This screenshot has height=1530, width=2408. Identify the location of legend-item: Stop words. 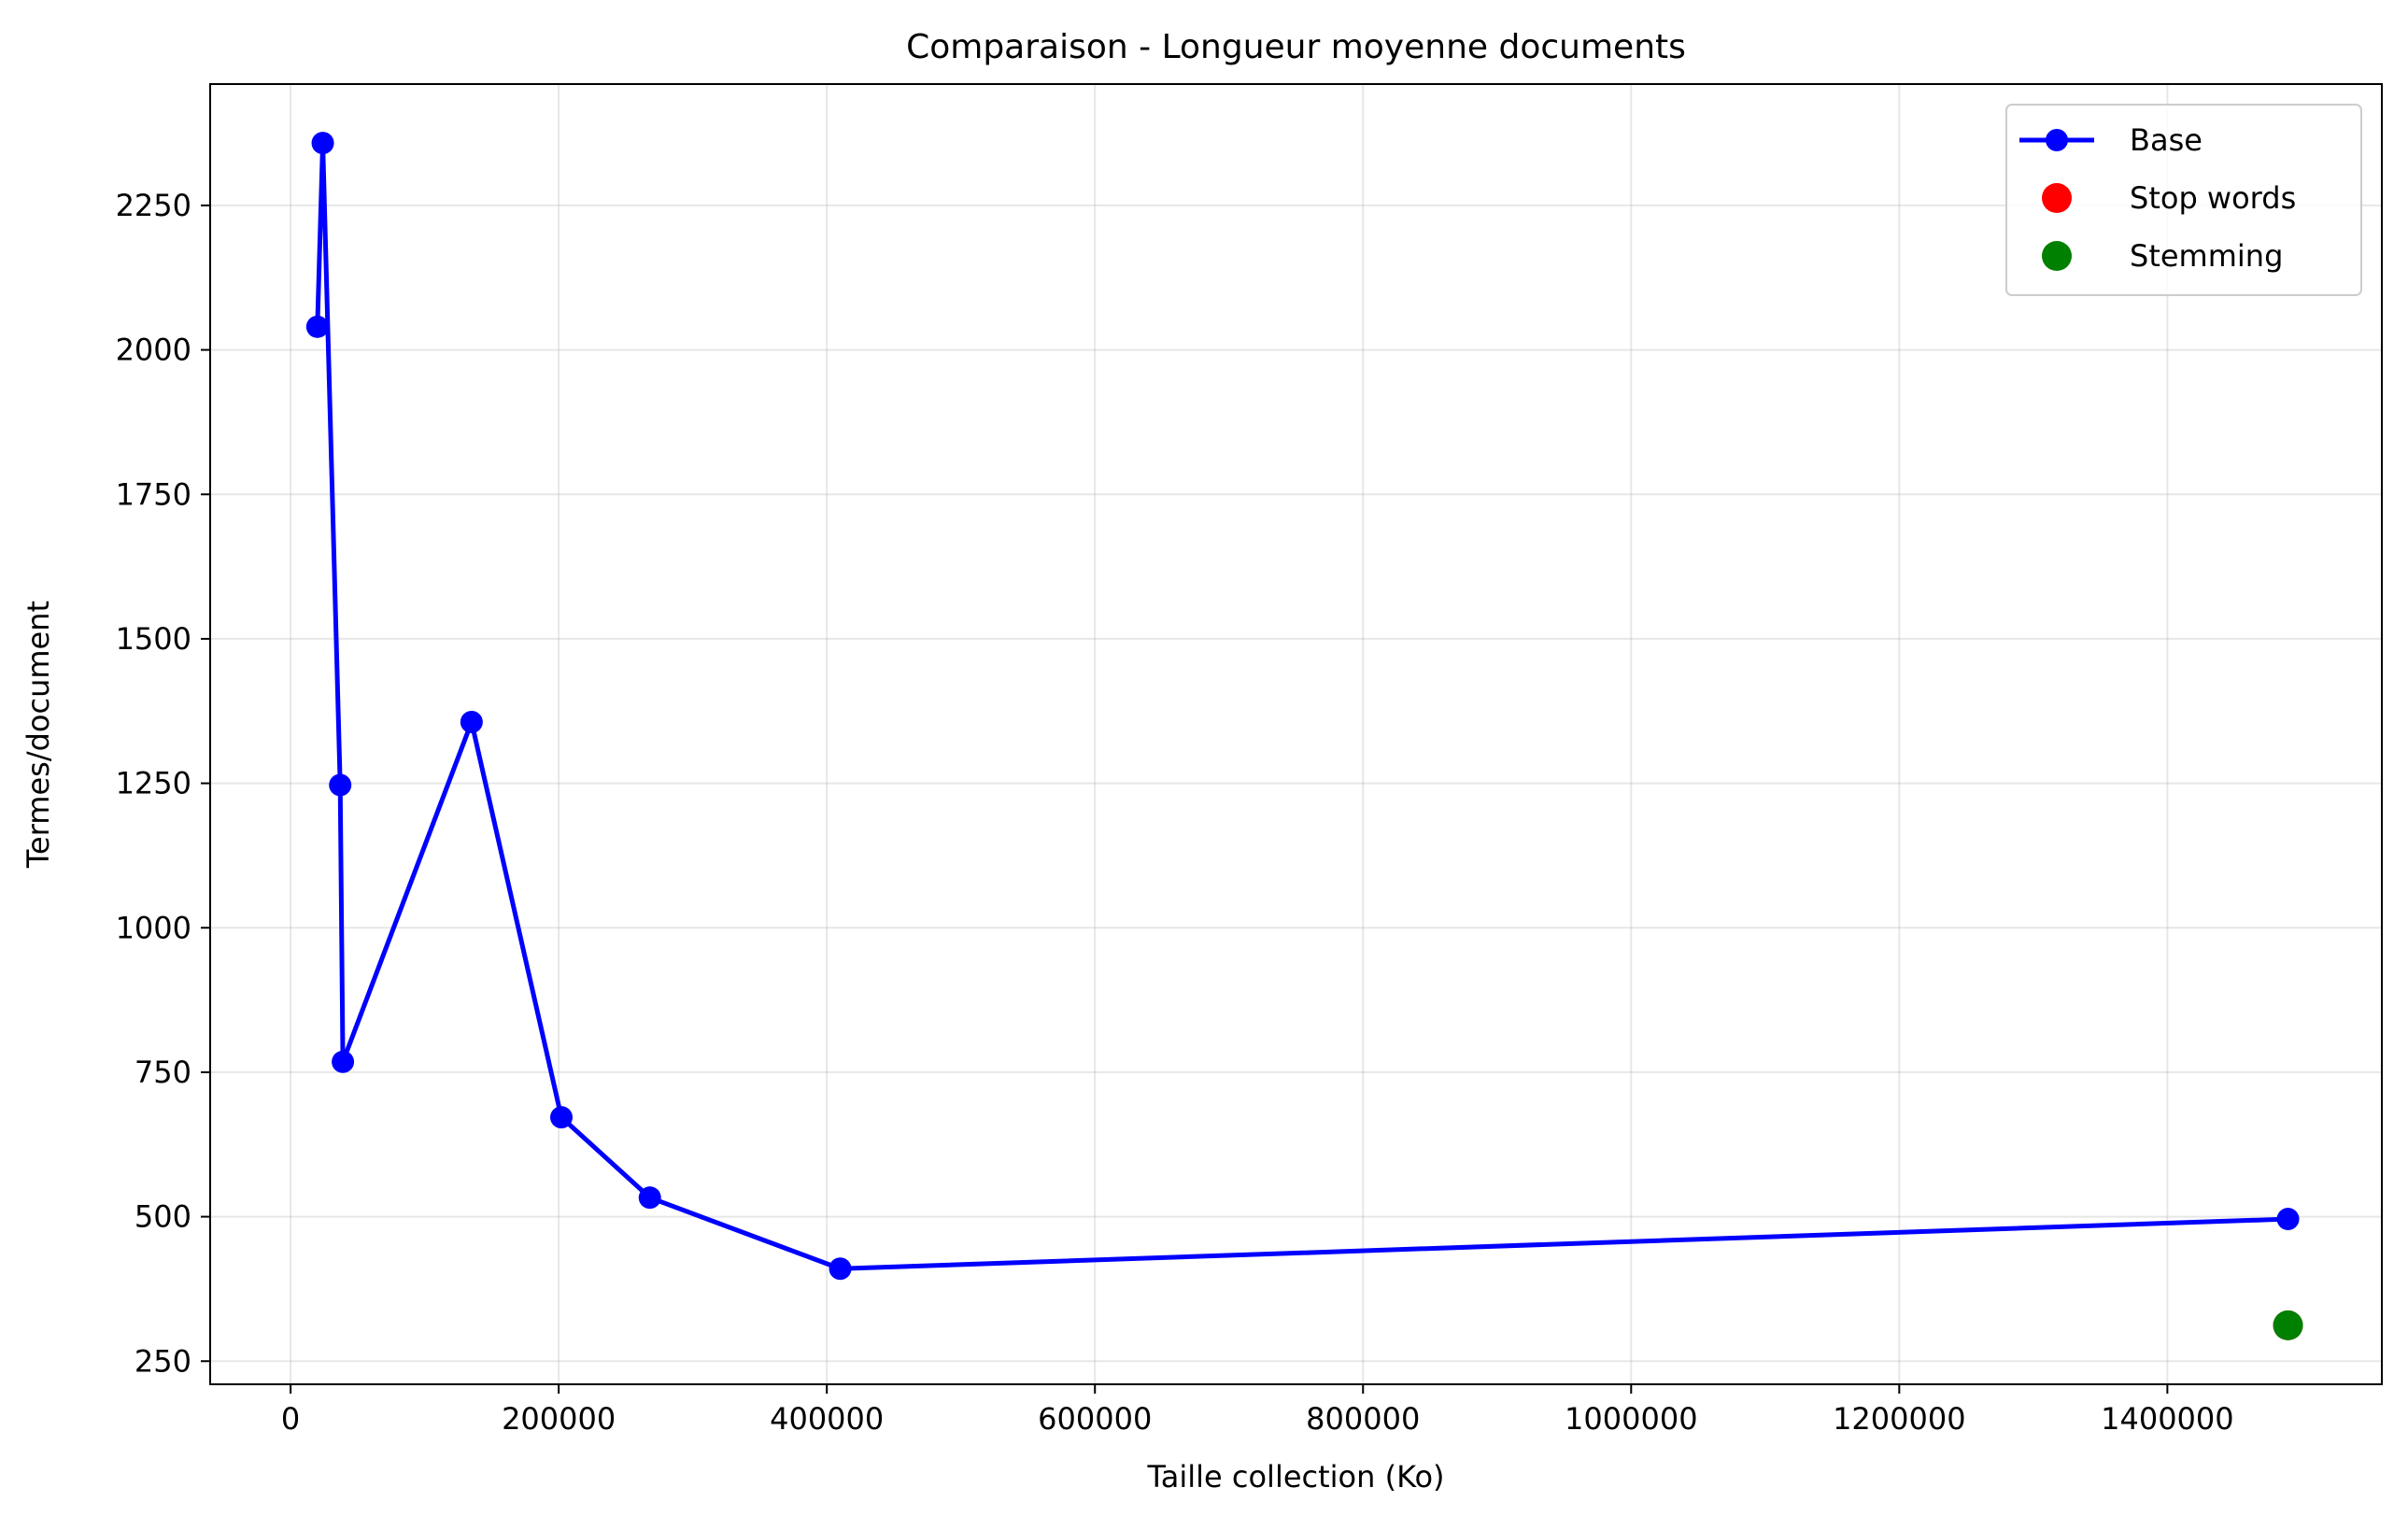
(2169, 198).